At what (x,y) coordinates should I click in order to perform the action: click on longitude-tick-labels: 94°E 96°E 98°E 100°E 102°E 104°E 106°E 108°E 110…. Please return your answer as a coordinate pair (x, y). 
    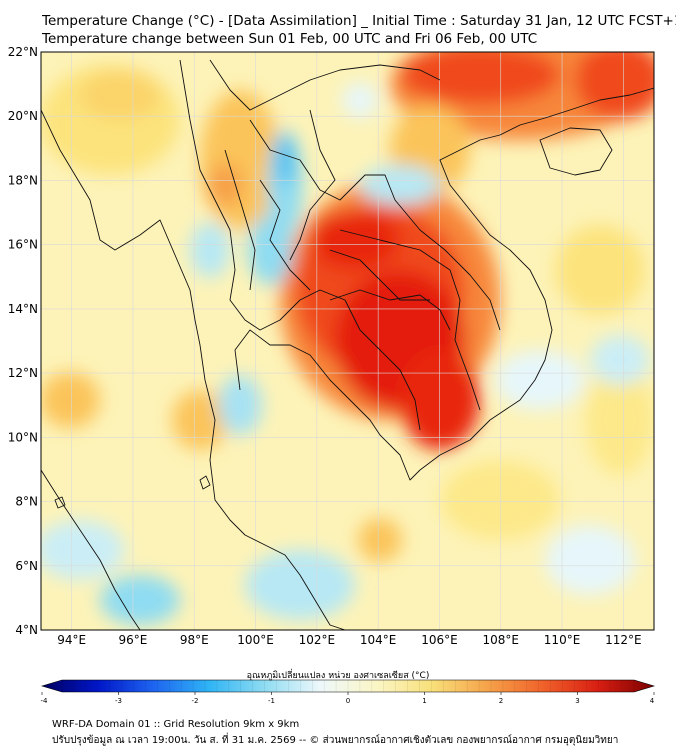
    Looking at the image, I should click on (349, 640).